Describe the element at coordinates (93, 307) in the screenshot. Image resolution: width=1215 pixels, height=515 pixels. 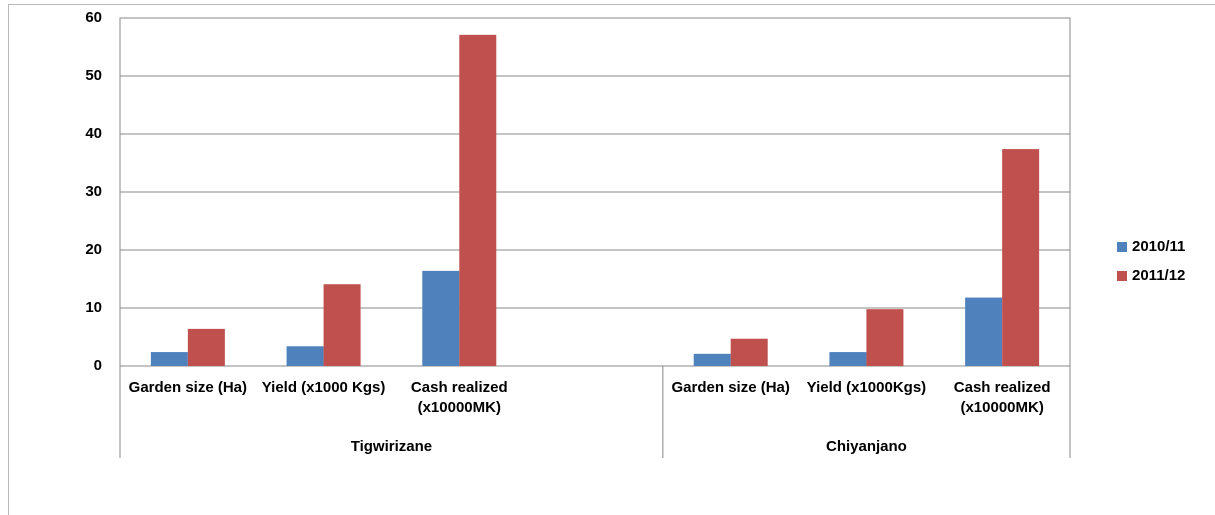
I see `y-tick-label: 10` at that location.